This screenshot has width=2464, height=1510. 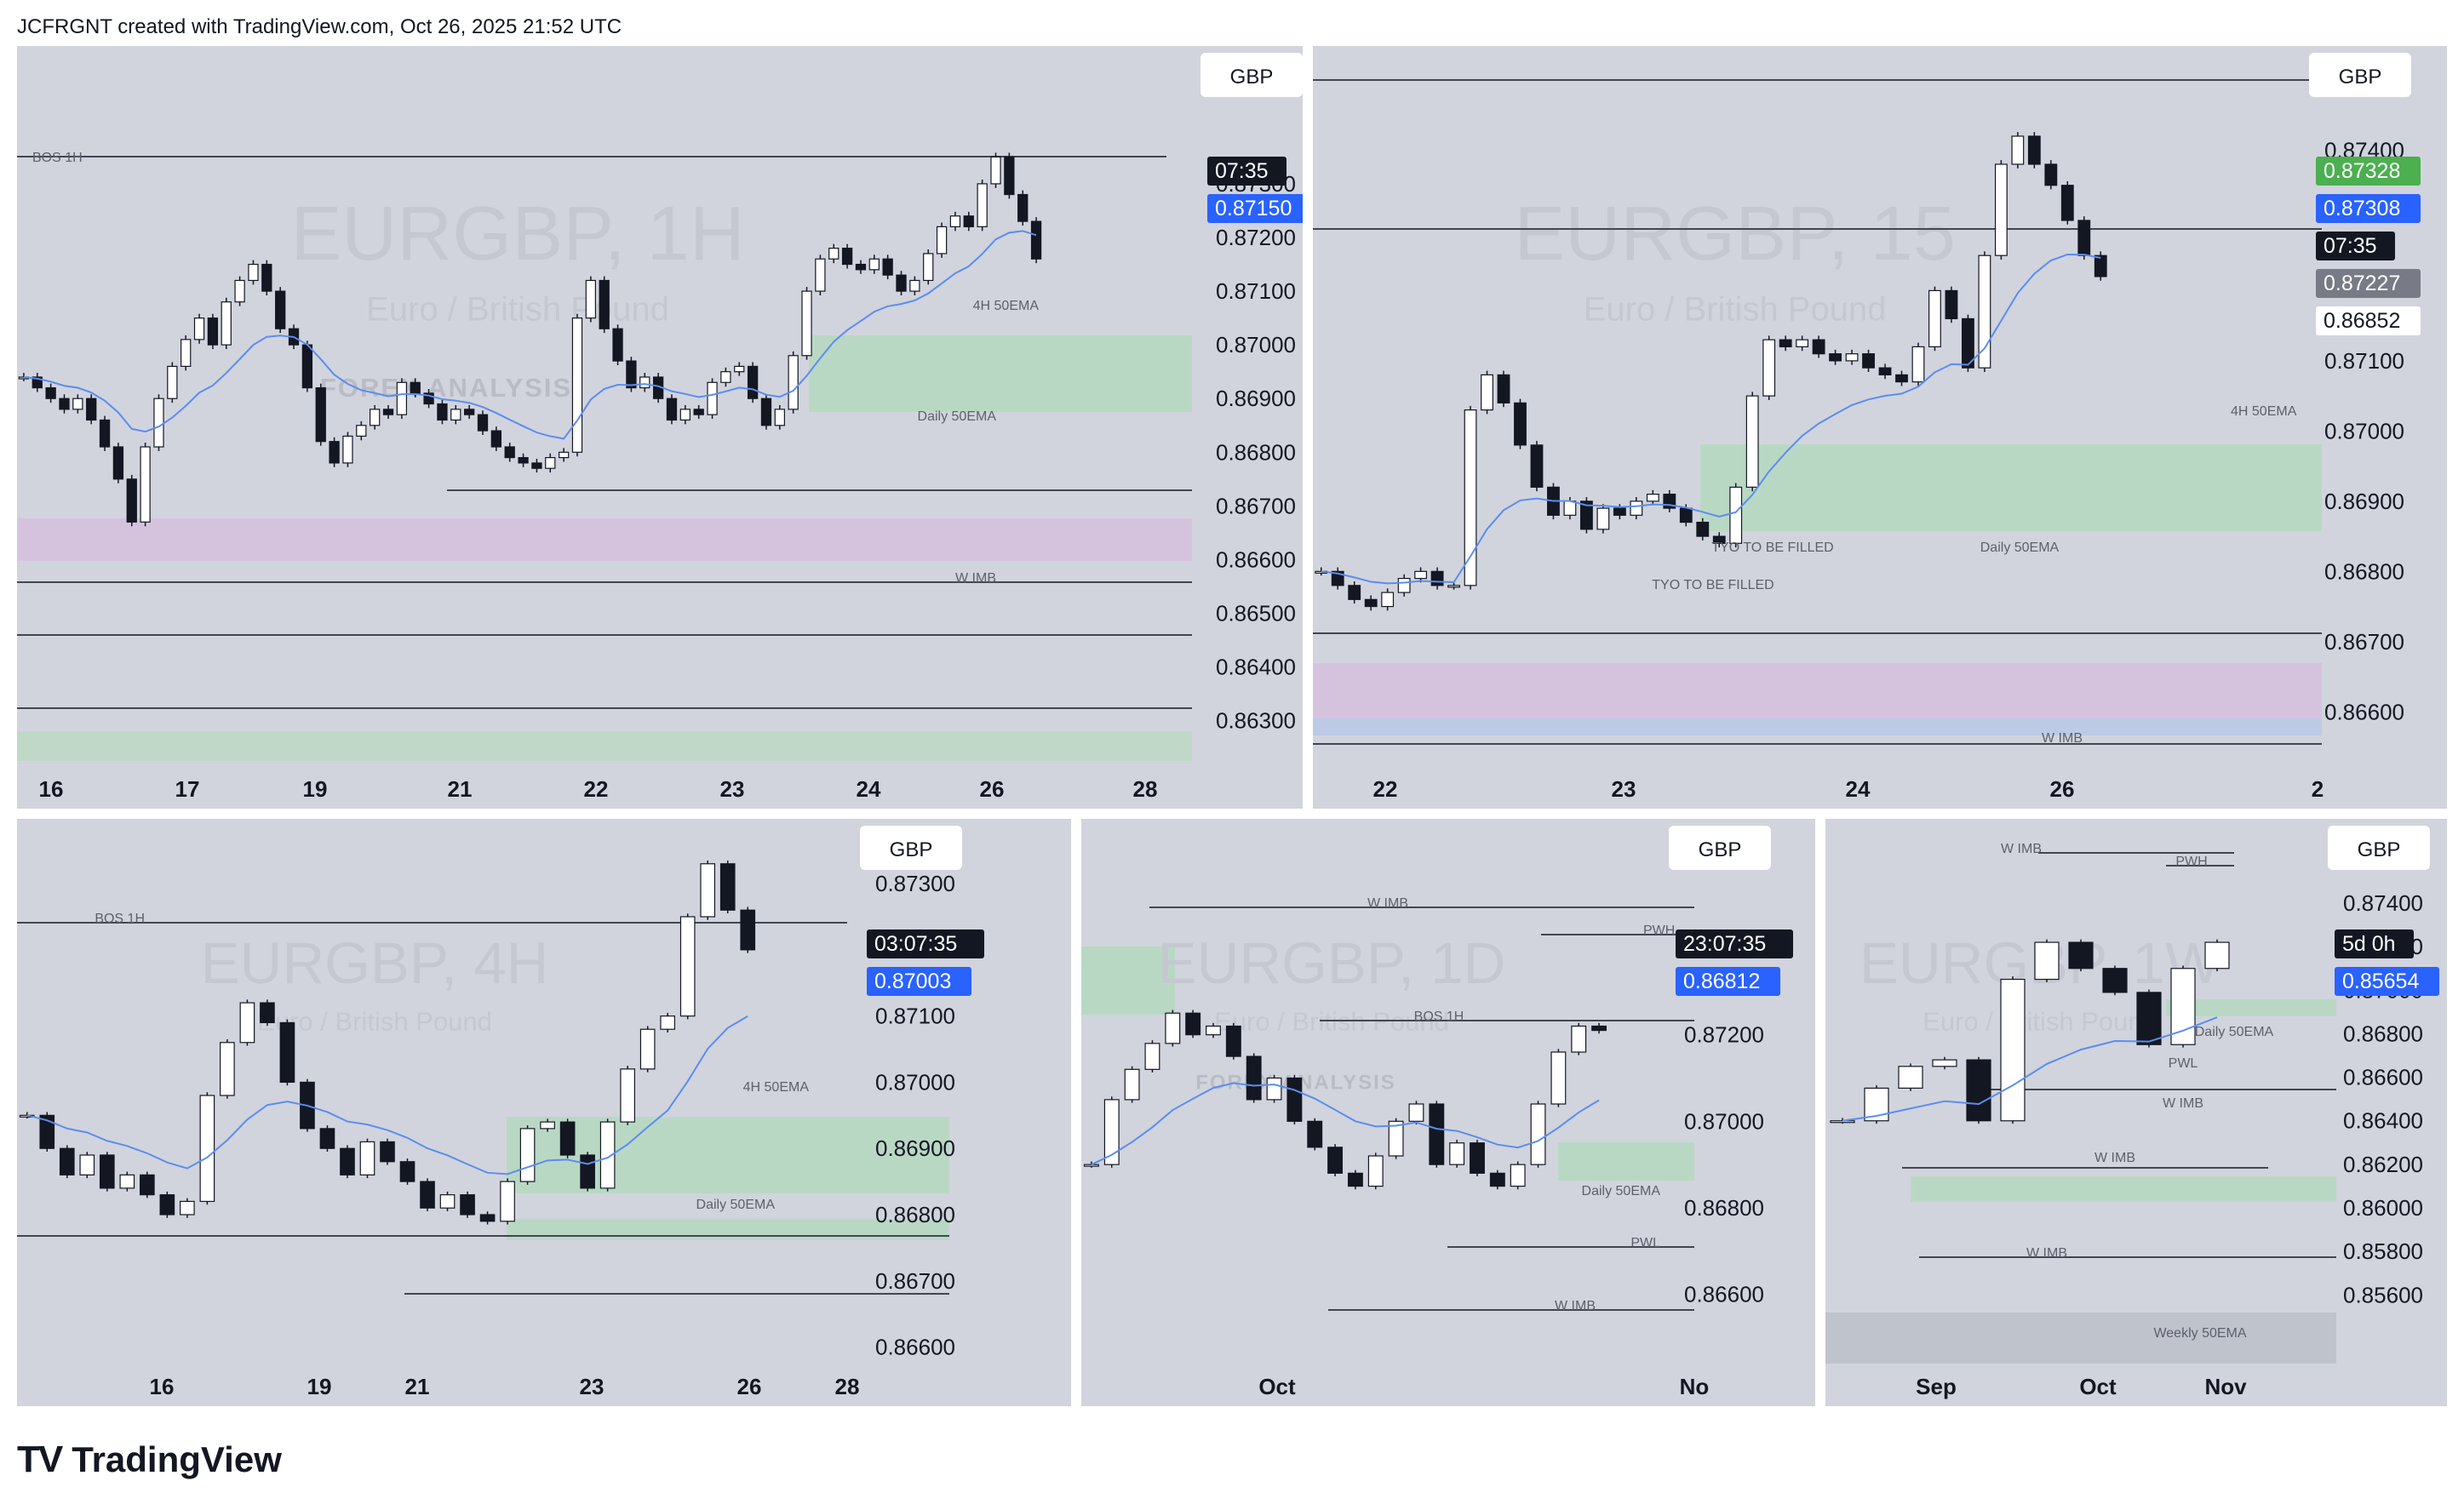 What do you see at coordinates (1695, 1386) in the screenshot?
I see `time-tick-label: No` at bounding box center [1695, 1386].